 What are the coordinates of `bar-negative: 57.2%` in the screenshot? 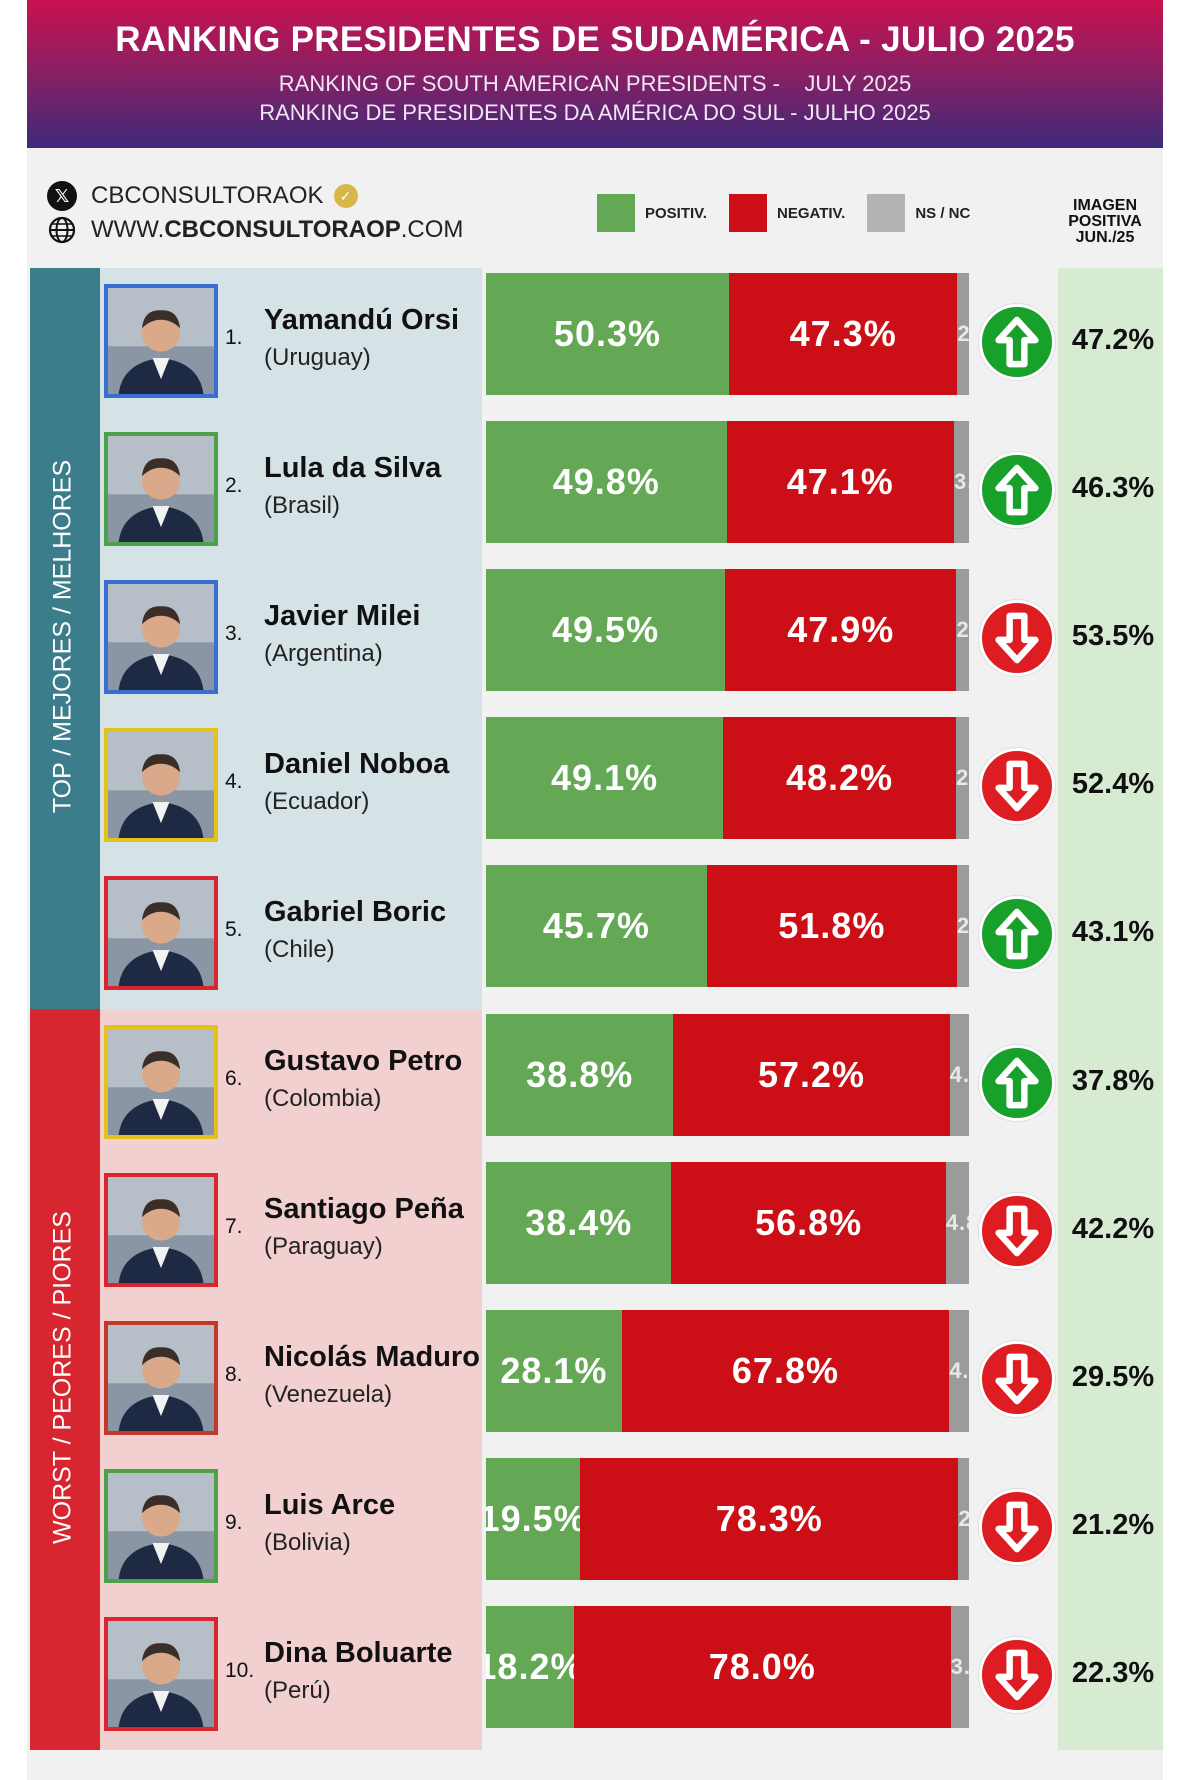 It's located at (811, 1075).